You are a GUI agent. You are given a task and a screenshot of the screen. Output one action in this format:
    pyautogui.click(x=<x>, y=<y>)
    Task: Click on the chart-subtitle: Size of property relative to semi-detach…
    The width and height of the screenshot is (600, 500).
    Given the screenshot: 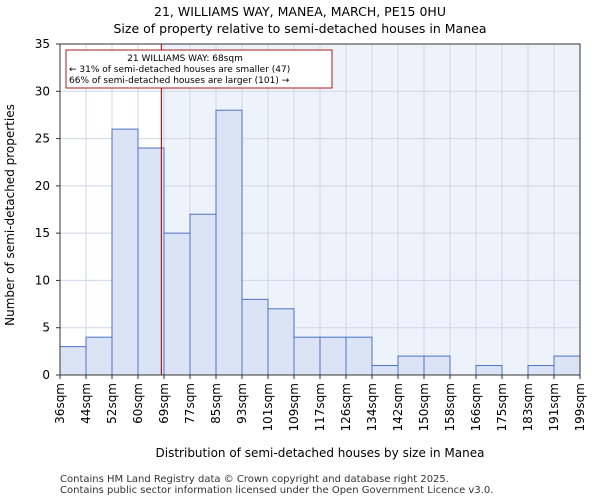 What is the action you would take?
    pyautogui.click(x=300, y=28)
    